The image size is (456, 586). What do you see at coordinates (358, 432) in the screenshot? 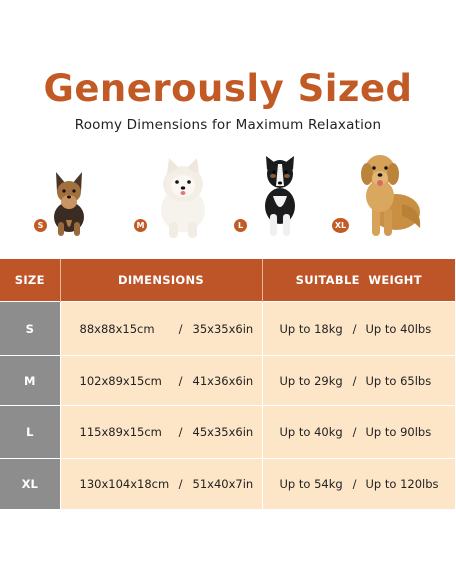
I see `weight-cell: Up to 40kg / Up to 90lbs` at bounding box center [358, 432].